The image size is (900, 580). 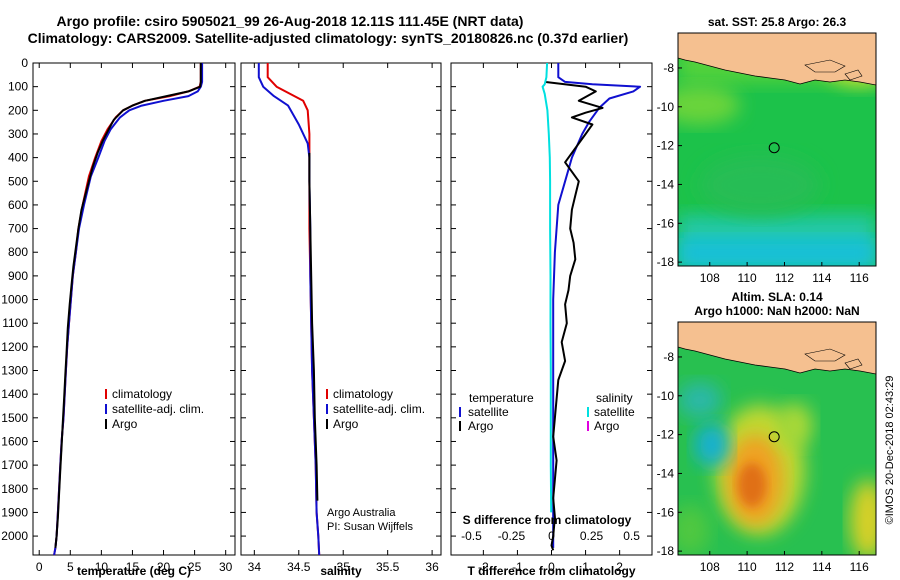 I want to click on sst-map-title: sat. SST: 25.8 Argo: 26.3, so click(x=777, y=22).